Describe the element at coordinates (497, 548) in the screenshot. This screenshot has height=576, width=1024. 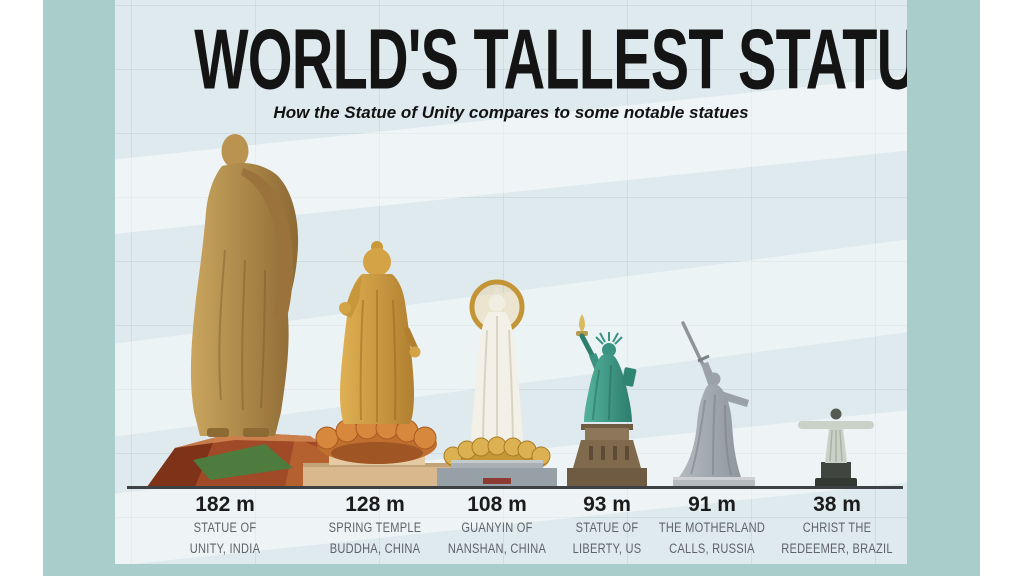
I see `statue-name-line2: NANSHAN, CHINA` at that location.